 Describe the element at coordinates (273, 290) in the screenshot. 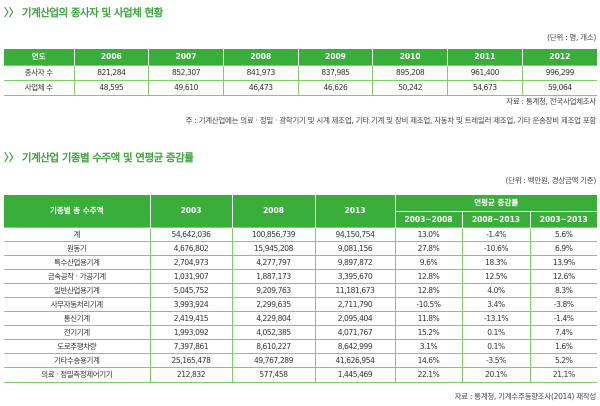

I see `cell-value: 9,209,763` at that location.